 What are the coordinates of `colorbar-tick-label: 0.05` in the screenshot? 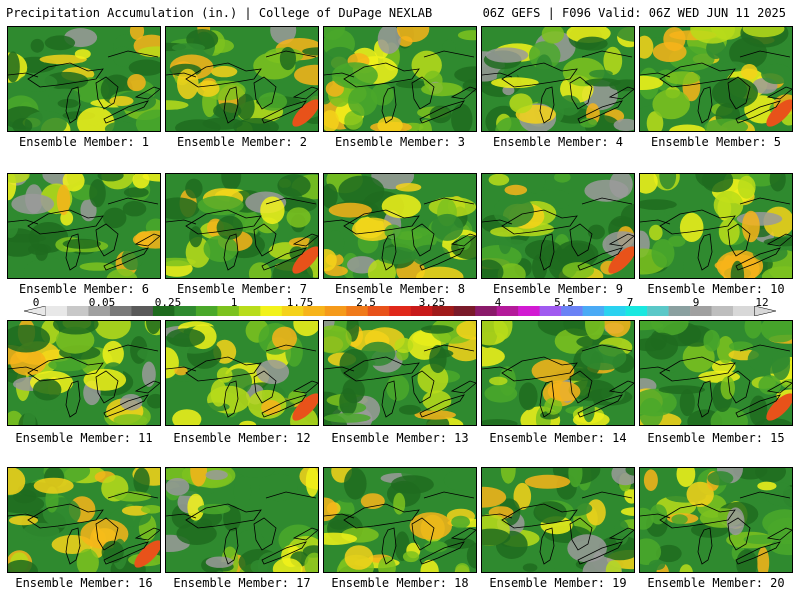 It's located at (102, 302).